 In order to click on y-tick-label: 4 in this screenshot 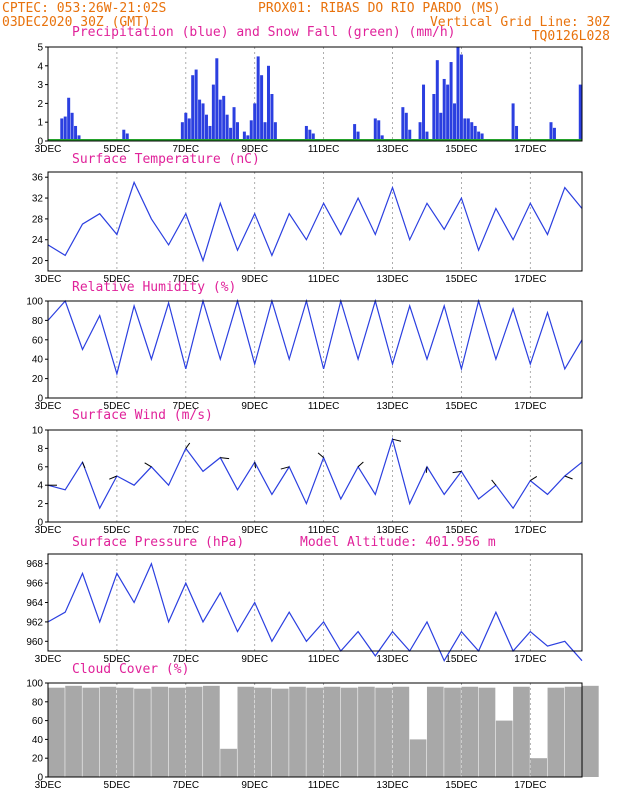, I will do `click(40, 66)`.